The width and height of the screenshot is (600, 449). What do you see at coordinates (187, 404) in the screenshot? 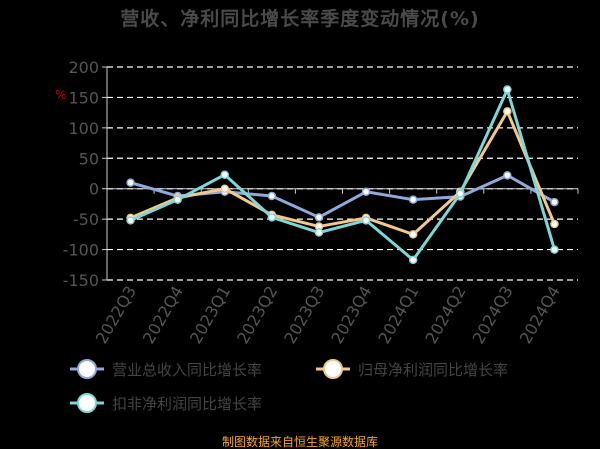
I see `legend-label: 扣非净利润同比增长率` at bounding box center [187, 404].